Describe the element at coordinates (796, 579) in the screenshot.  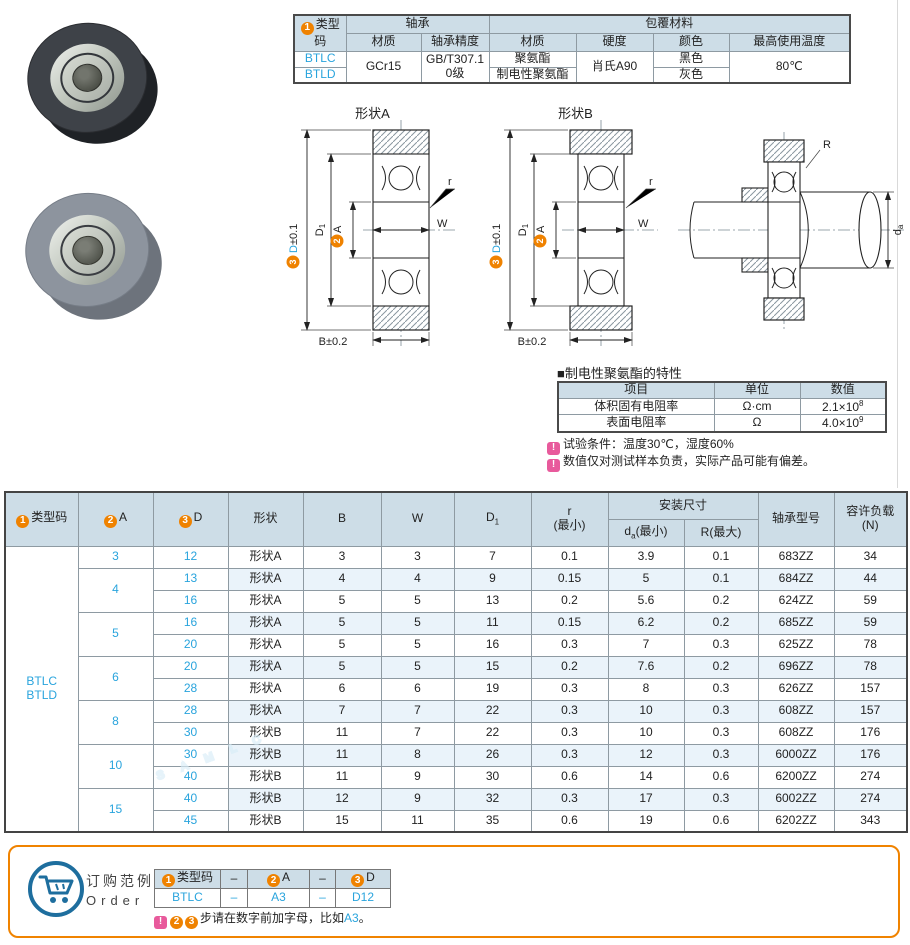
I see `cell-model: 684ZZ` at that location.